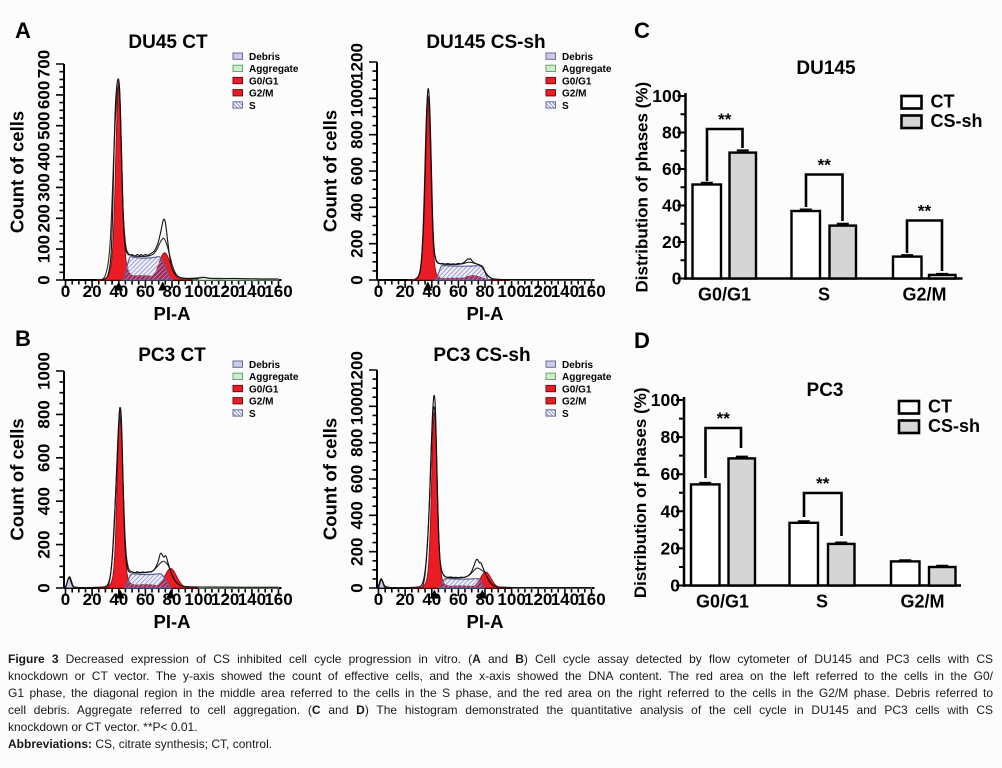 Image resolution: width=1002 pixels, height=768 pixels. I want to click on svg-text: 140, so click(565, 291).